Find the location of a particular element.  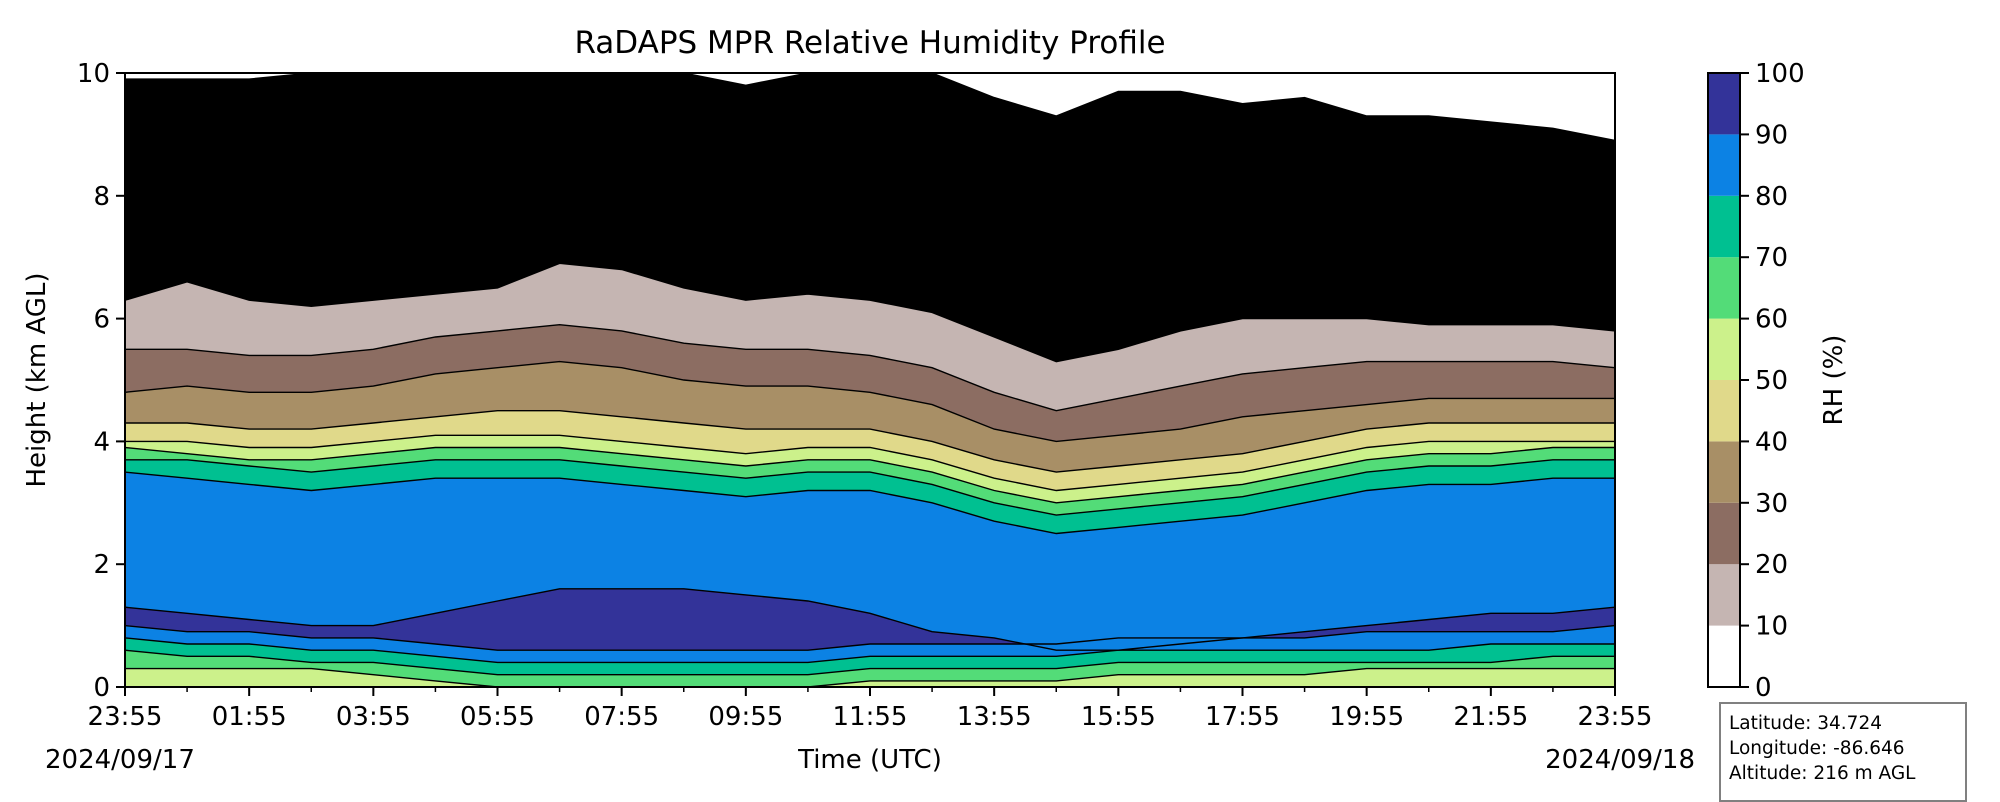

x-tick-label: 01:55 is located at coordinates (249, 717).